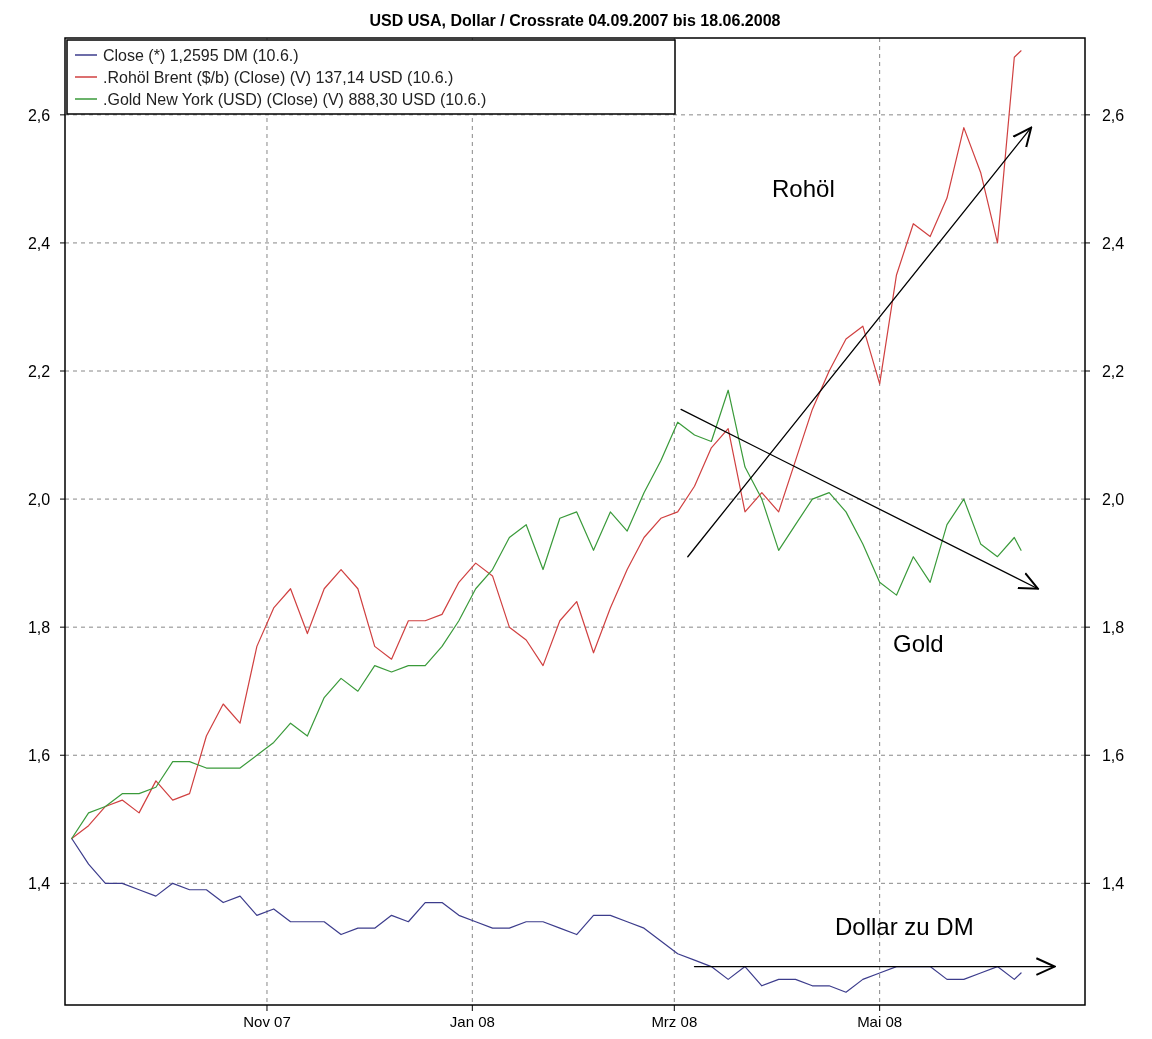 The height and width of the screenshot is (1039, 1152). Describe the element at coordinates (39, 372) in the screenshot. I see `y-tick-label: 2,2` at that location.